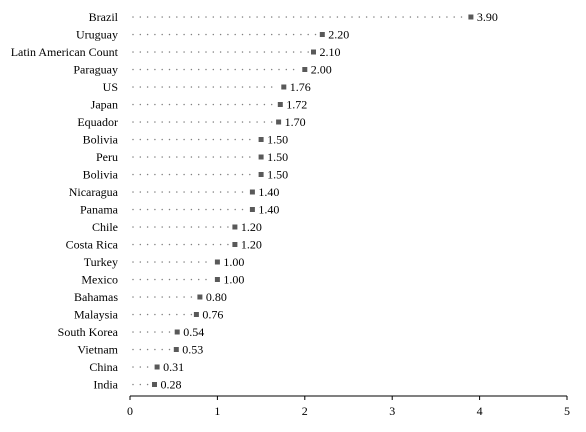 This screenshot has width=586, height=432. What do you see at coordinates (277, 140) in the screenshot?
I see `value-label: 1.50` at bounding box center [277, 140].